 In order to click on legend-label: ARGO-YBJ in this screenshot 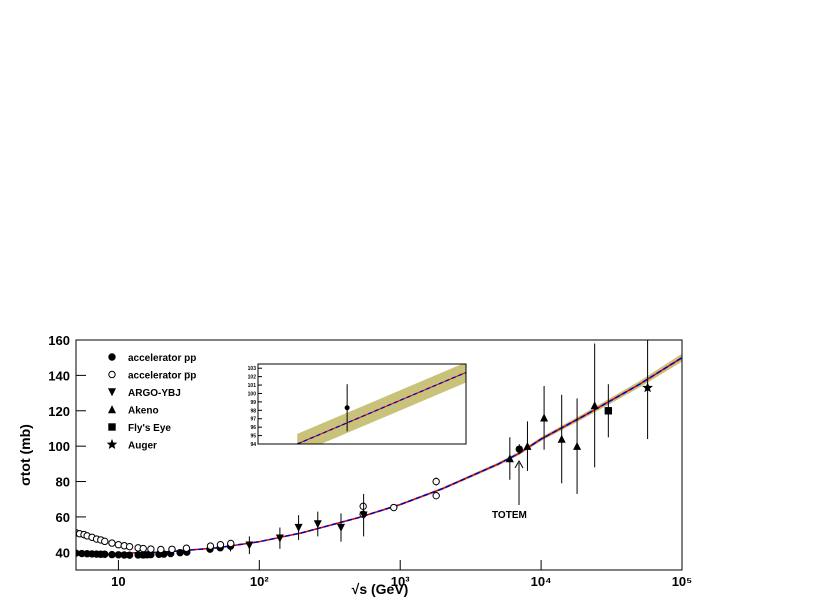, I will do `click(154, 393)`.